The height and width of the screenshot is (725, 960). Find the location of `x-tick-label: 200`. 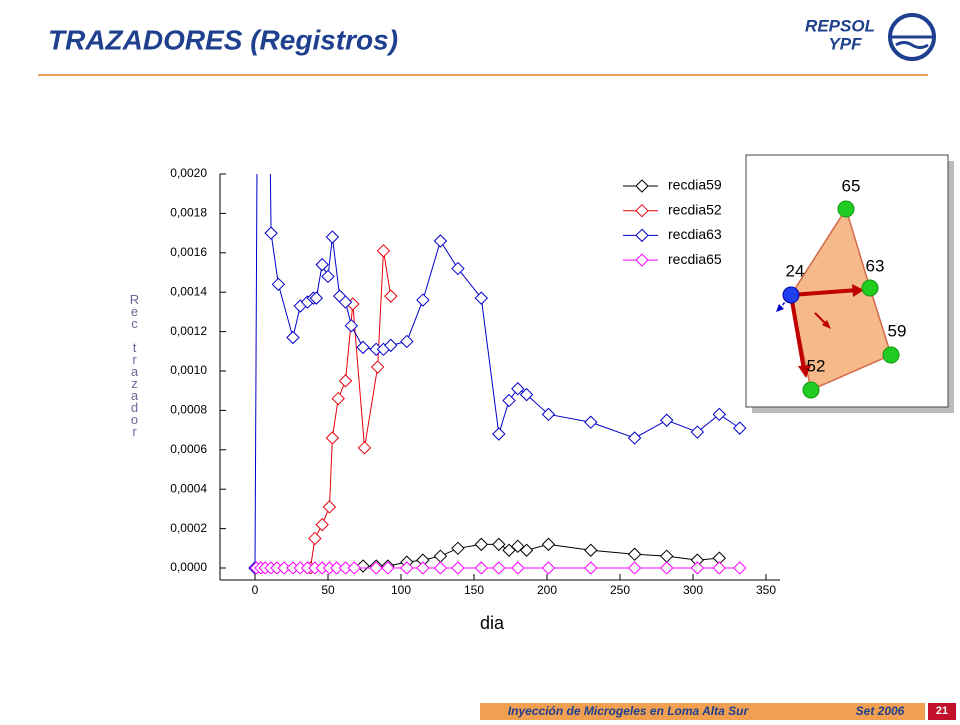

x-tick-label: 200 is located at coordinates (547, 590).